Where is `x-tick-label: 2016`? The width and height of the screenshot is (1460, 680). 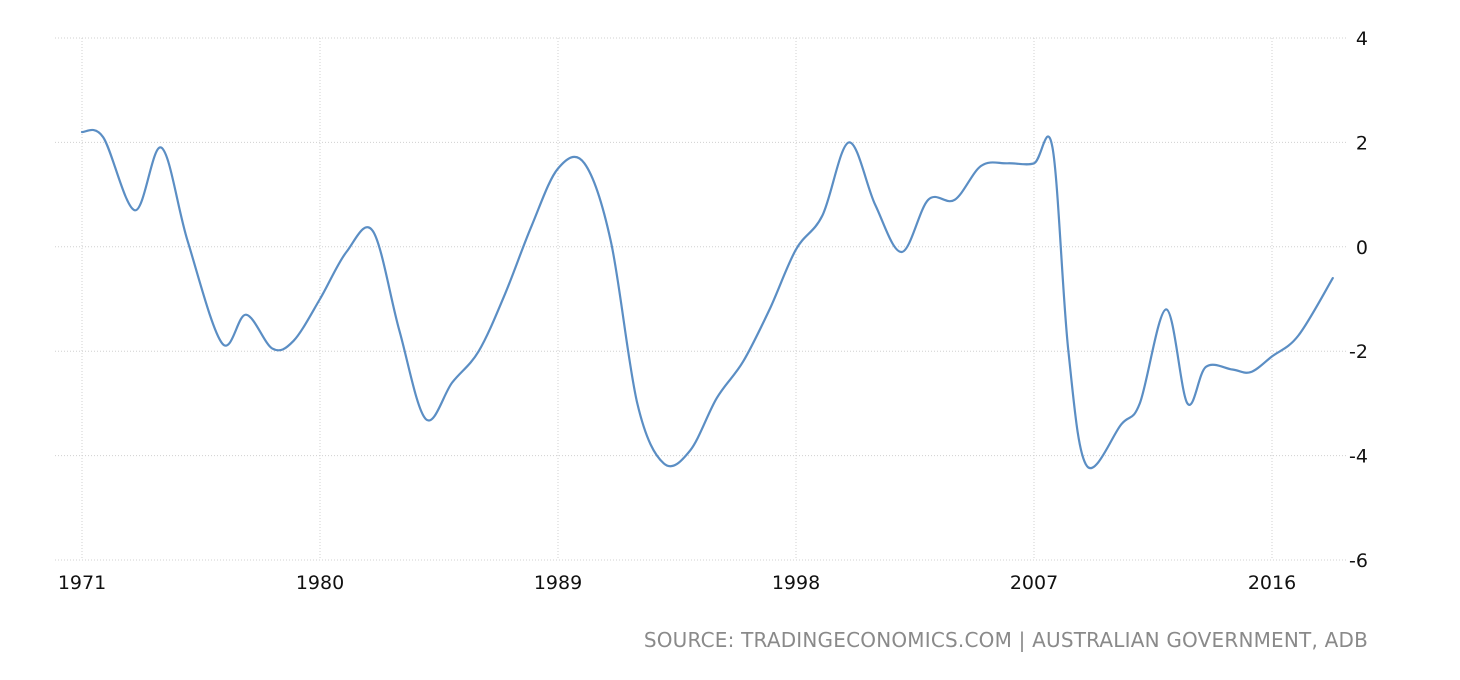 x-tick-label: 2016 is located at coordinates (1272, 583).